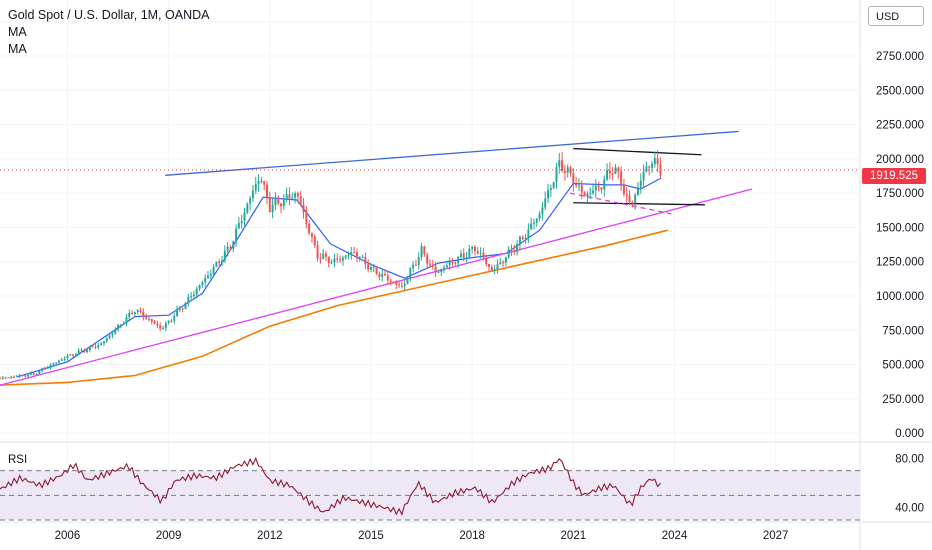 Image resolution: width=932 pixels, height=550 pixels. What do you see at coordinates (17, 49) in the screenshot?
I see `ma-indicator-label-2: MA` at bounding box center [17, 49].